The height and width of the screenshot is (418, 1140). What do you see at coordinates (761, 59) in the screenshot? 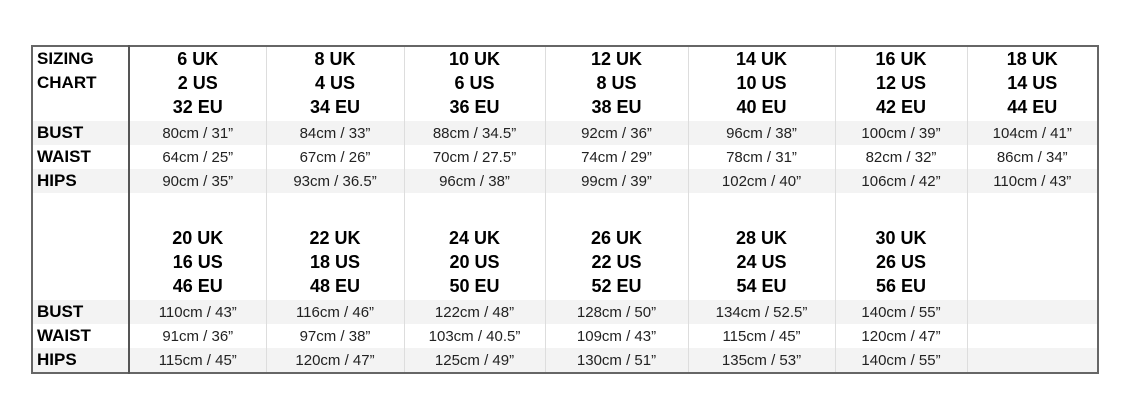
I see `size-uk: 14 UK` at bounding box center [761, 59].